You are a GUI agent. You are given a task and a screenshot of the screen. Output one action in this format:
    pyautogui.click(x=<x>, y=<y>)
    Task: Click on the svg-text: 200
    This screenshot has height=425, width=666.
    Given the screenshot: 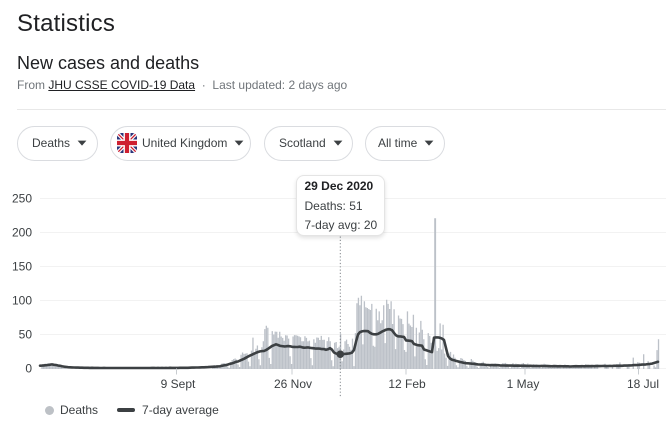 What is the action you would take?
    pyautogui.click(x=22, y=233)
    